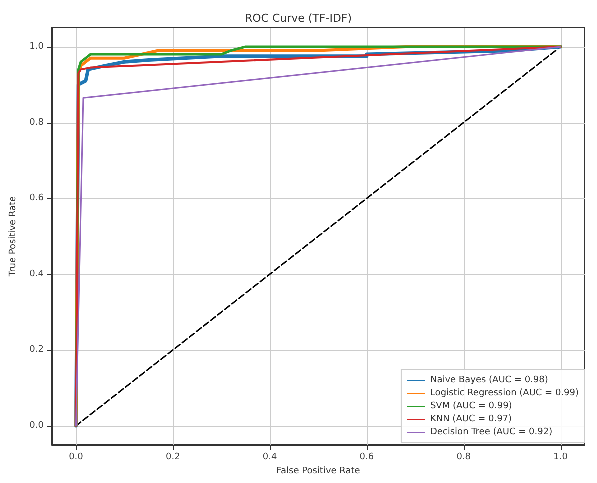 The height and width of the screenshot is (483, 597). What do you see at coordinates (491, 433) in the screenshot?
I see `legend-label: Decision Tree (AUC = 0.92)` at bounding box center [491, 433].